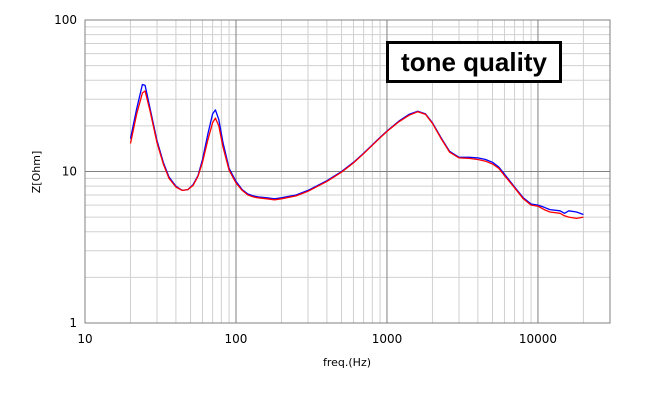 The width and height of the screenshot is (666, 419). I want to click on y-tick-labels: 1 10 100, so click(65, 171).